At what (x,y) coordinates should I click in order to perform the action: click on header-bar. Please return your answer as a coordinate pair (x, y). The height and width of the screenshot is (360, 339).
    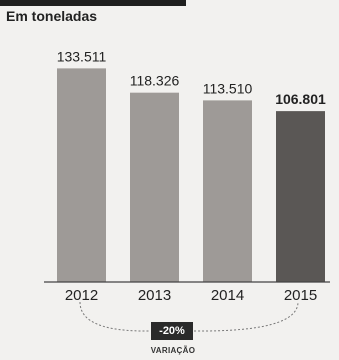
    Looking at the image, I should click on (93, 3).